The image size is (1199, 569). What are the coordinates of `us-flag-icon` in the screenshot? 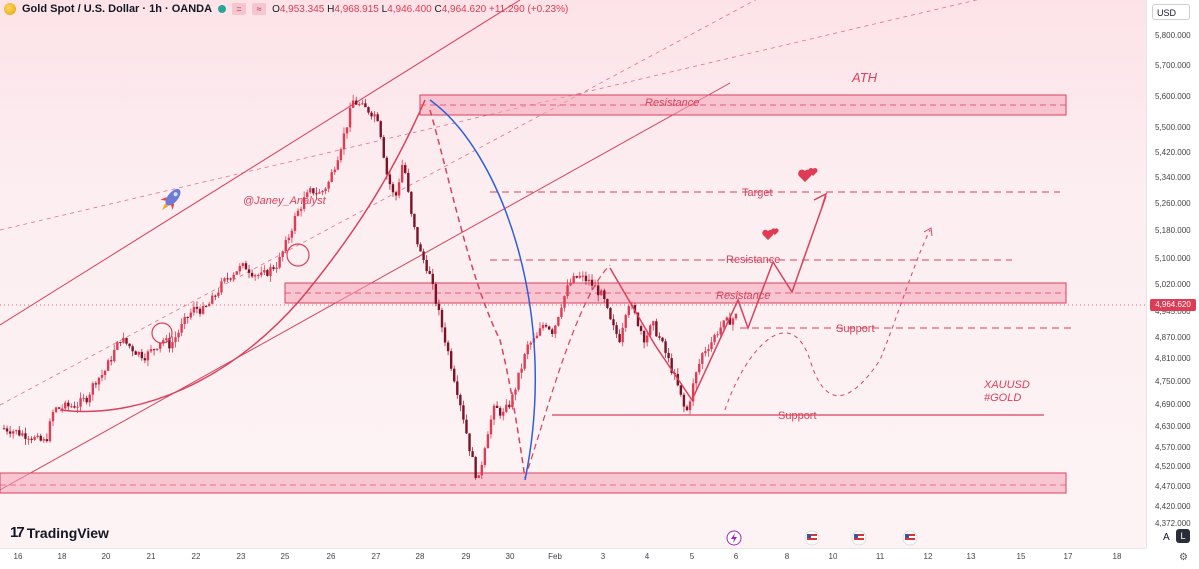 It's located at (859, 538).